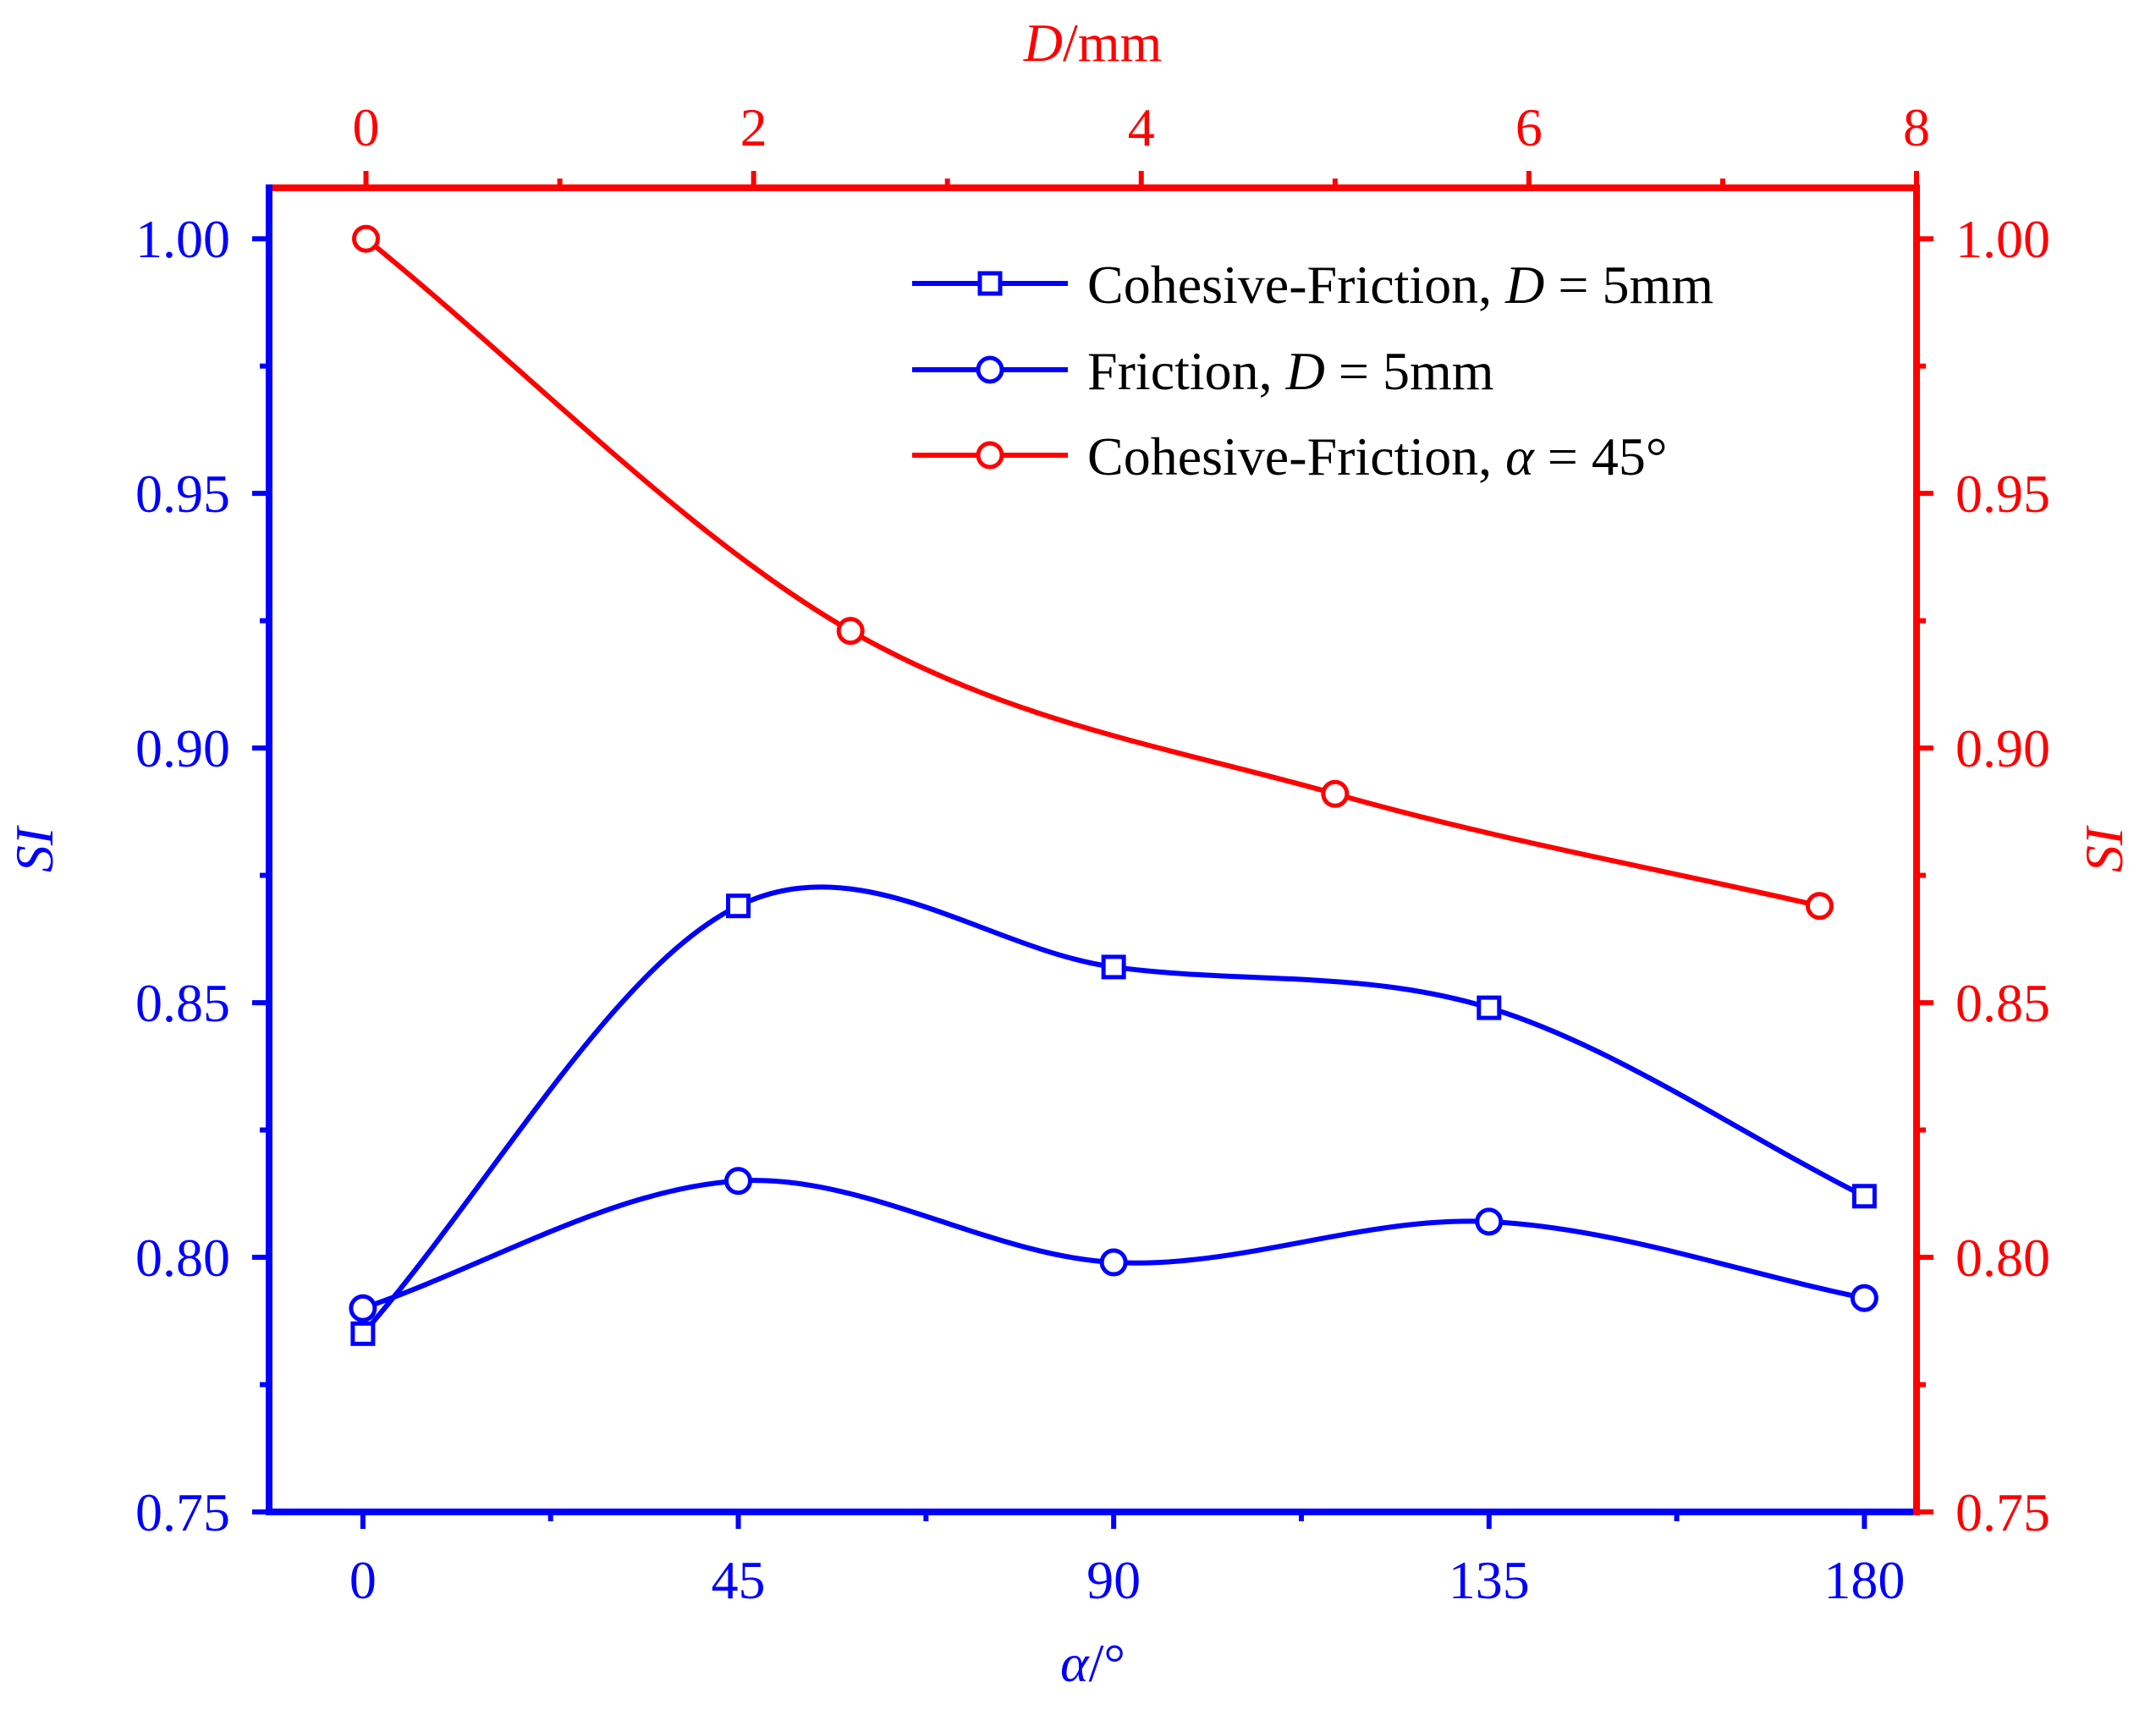  I want to click on x-top-tick-label: 8, so click(1916, 127).